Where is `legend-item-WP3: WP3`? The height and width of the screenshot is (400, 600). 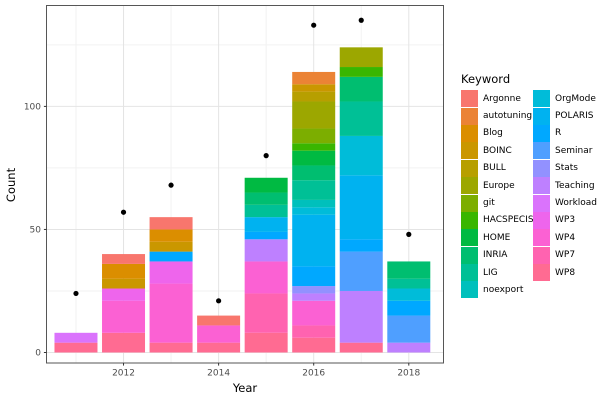 legend-item-WP3: WP3 is located at coordinates (565, 220).